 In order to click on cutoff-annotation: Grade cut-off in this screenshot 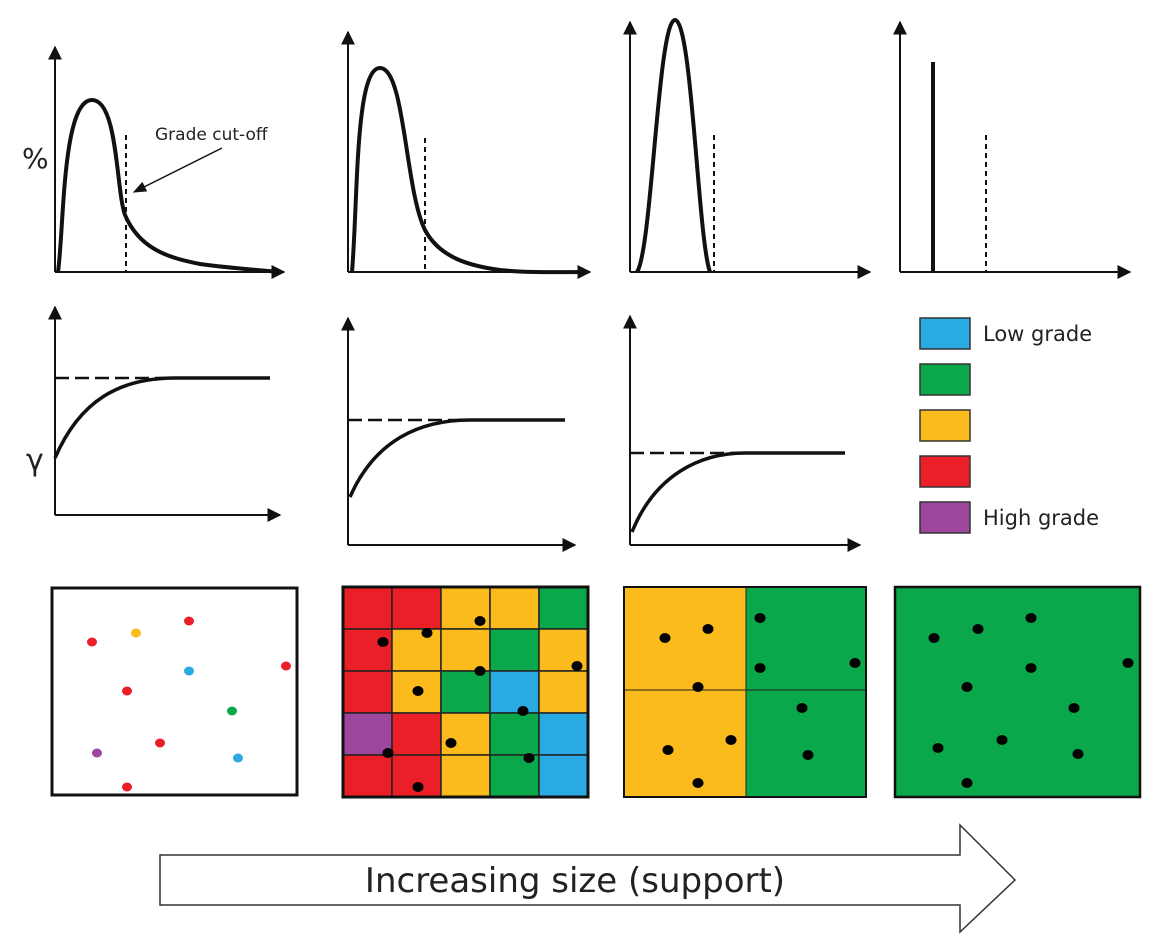, I will do `click(212, 135)`.